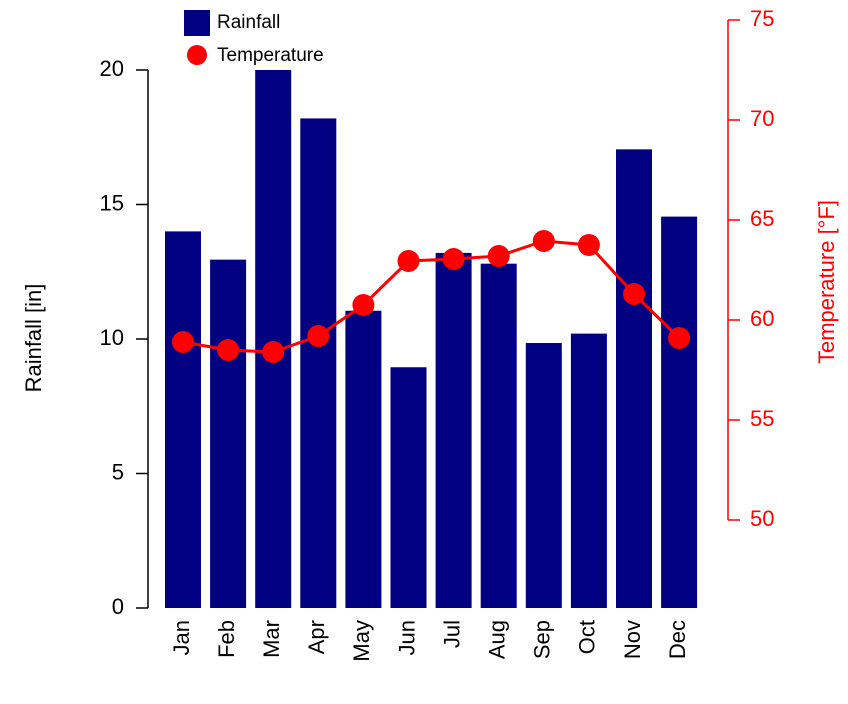 This screenshot has width=848, height=704. What do you see at coordinates (271, 639) in the screenshot?
I see `x-tick-label: Mar` at bounding box center [271, 639].